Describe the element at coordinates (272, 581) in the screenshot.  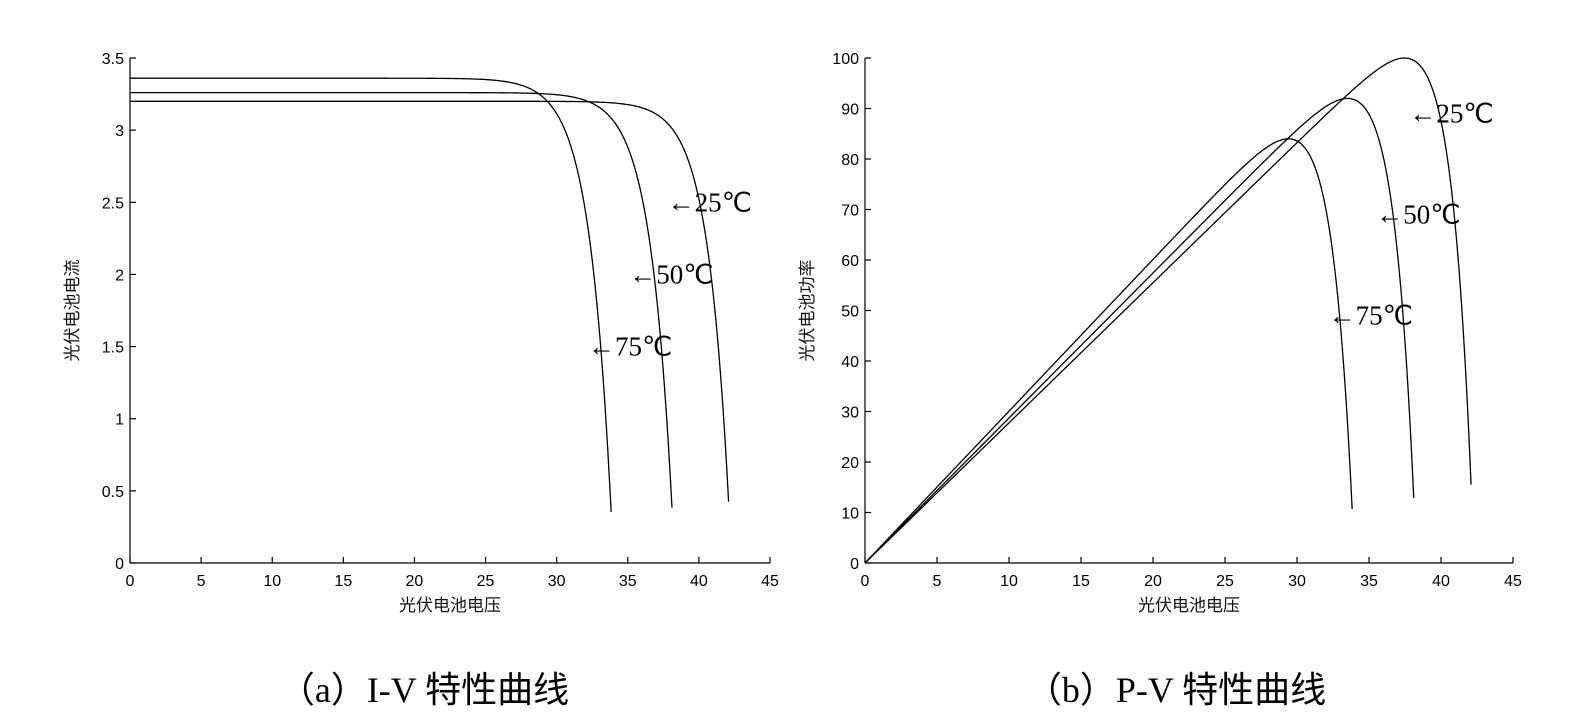
I see `iv-x-tick-label: 10` at that location.